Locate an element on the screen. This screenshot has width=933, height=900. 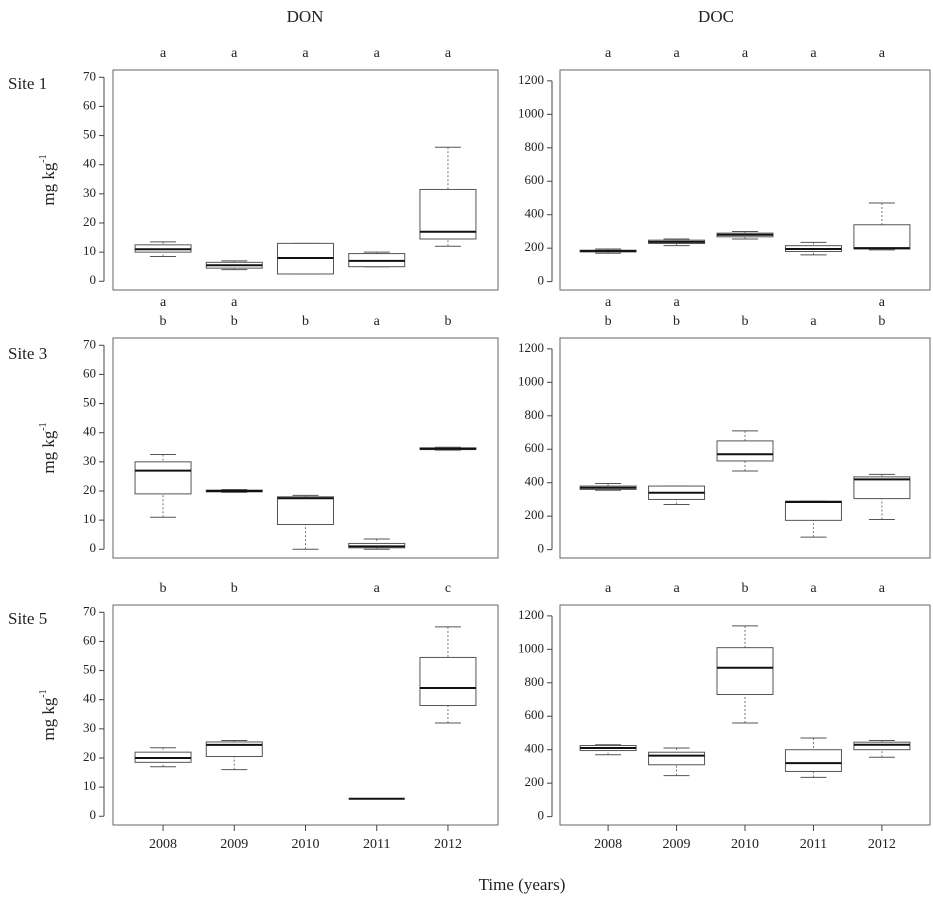
column-title: DON is located at coordinates (305, 16).